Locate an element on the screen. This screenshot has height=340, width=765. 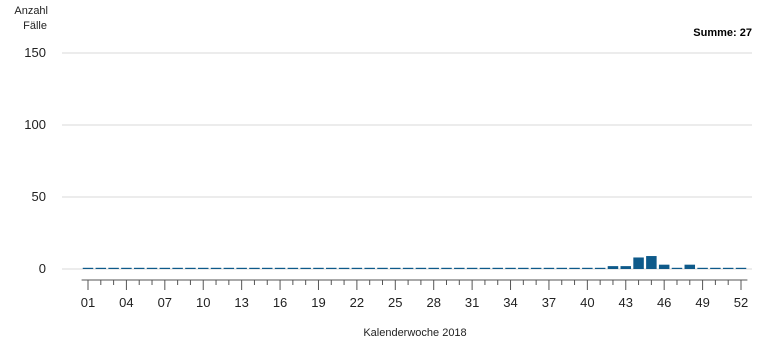
x-tick-label: 34 is located at coordinates (510, 302).